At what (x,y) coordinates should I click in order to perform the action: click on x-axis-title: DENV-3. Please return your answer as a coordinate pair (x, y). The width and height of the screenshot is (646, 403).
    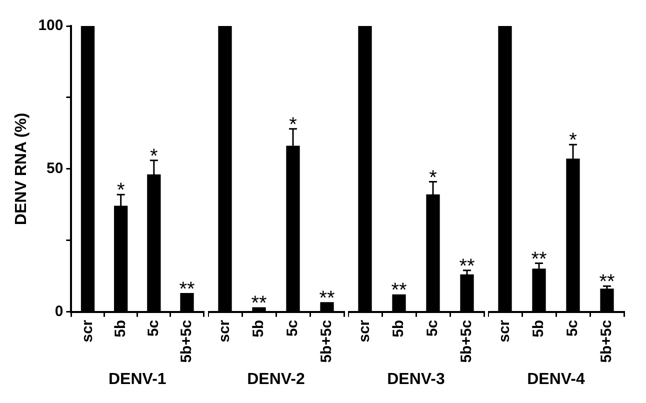
    Looking at the image, I should click on (416, 379).